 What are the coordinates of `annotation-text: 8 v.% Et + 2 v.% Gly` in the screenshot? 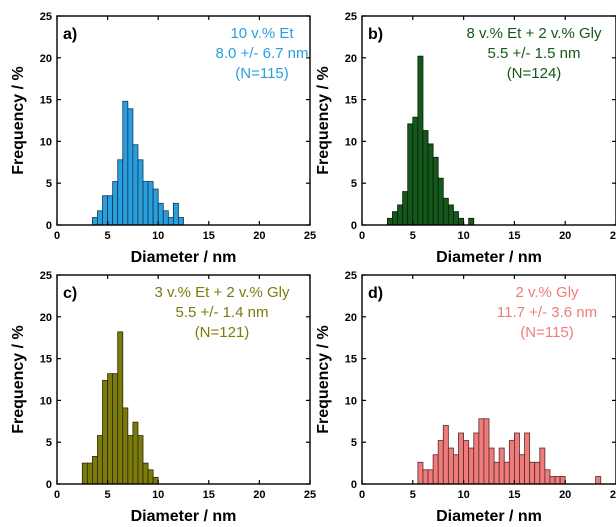 It's located at (534, 33).